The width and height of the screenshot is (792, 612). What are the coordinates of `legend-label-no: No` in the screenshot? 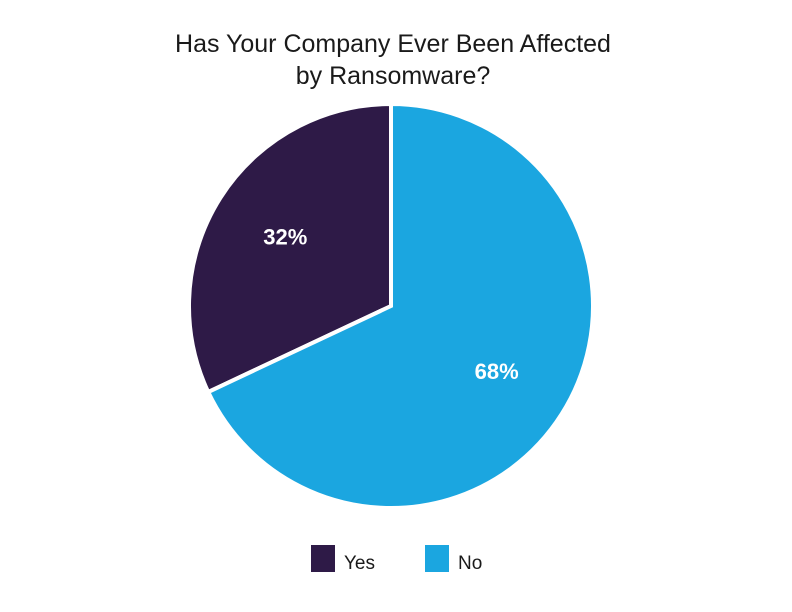 It's located at (470, 563).